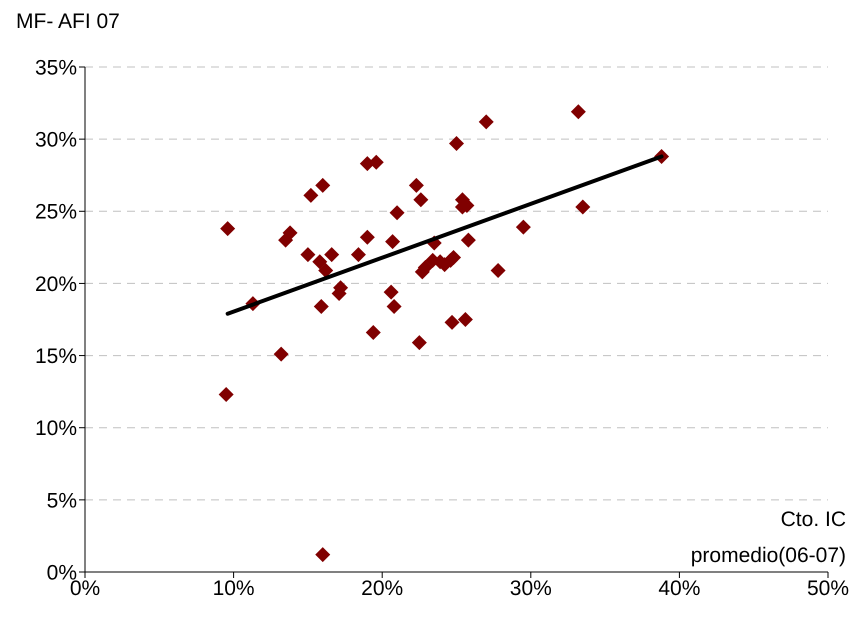 This screenshot has height=627, width=858. I want to click on y-tick-label: 10%, so click(55, 428).